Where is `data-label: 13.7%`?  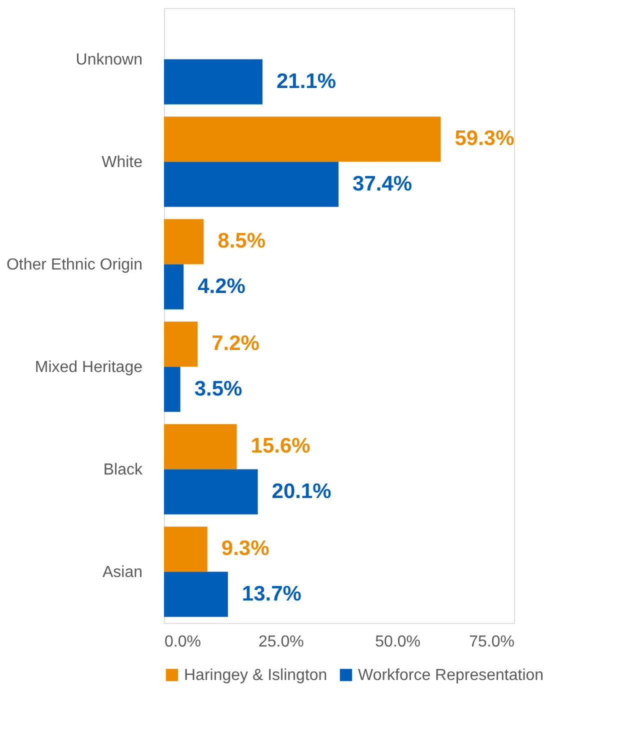 data-label: 13.7% is located at coordinates (272, 594).